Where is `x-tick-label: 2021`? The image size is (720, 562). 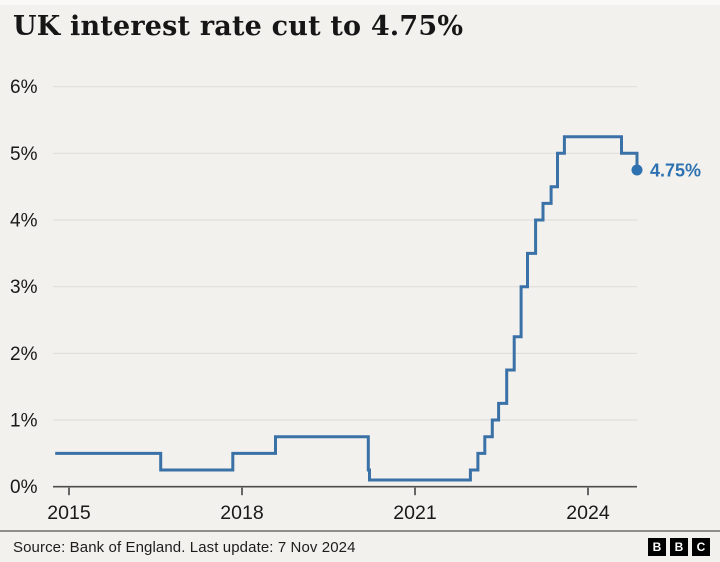
x-tick-label: 2021 is located at coordinates (414, 513).